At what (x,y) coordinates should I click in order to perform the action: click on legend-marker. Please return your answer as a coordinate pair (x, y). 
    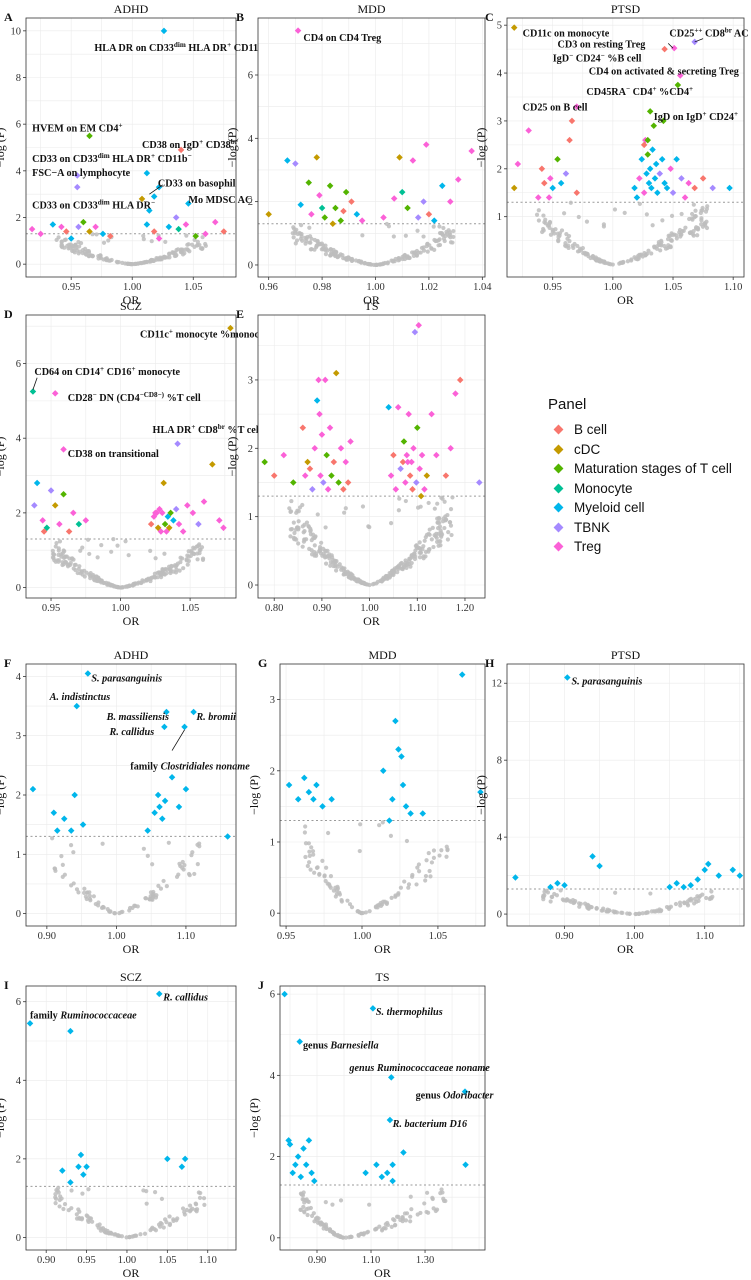
    Looking at the image, I should click on (558, 488).